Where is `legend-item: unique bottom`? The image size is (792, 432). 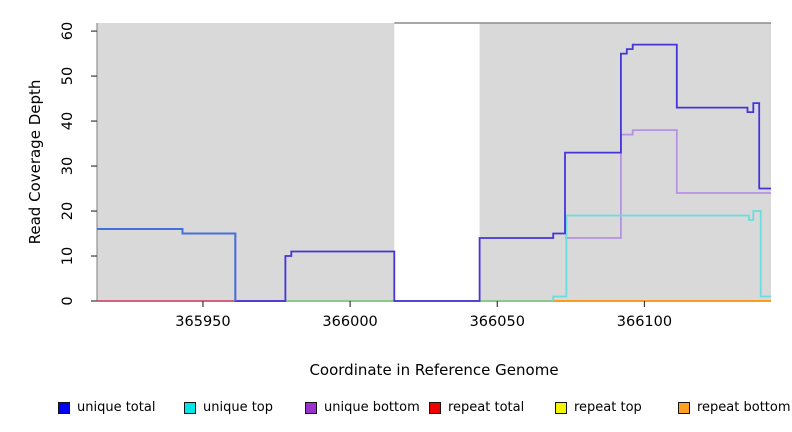 legend-item: unique bottom is located at coordinates (362, 407).